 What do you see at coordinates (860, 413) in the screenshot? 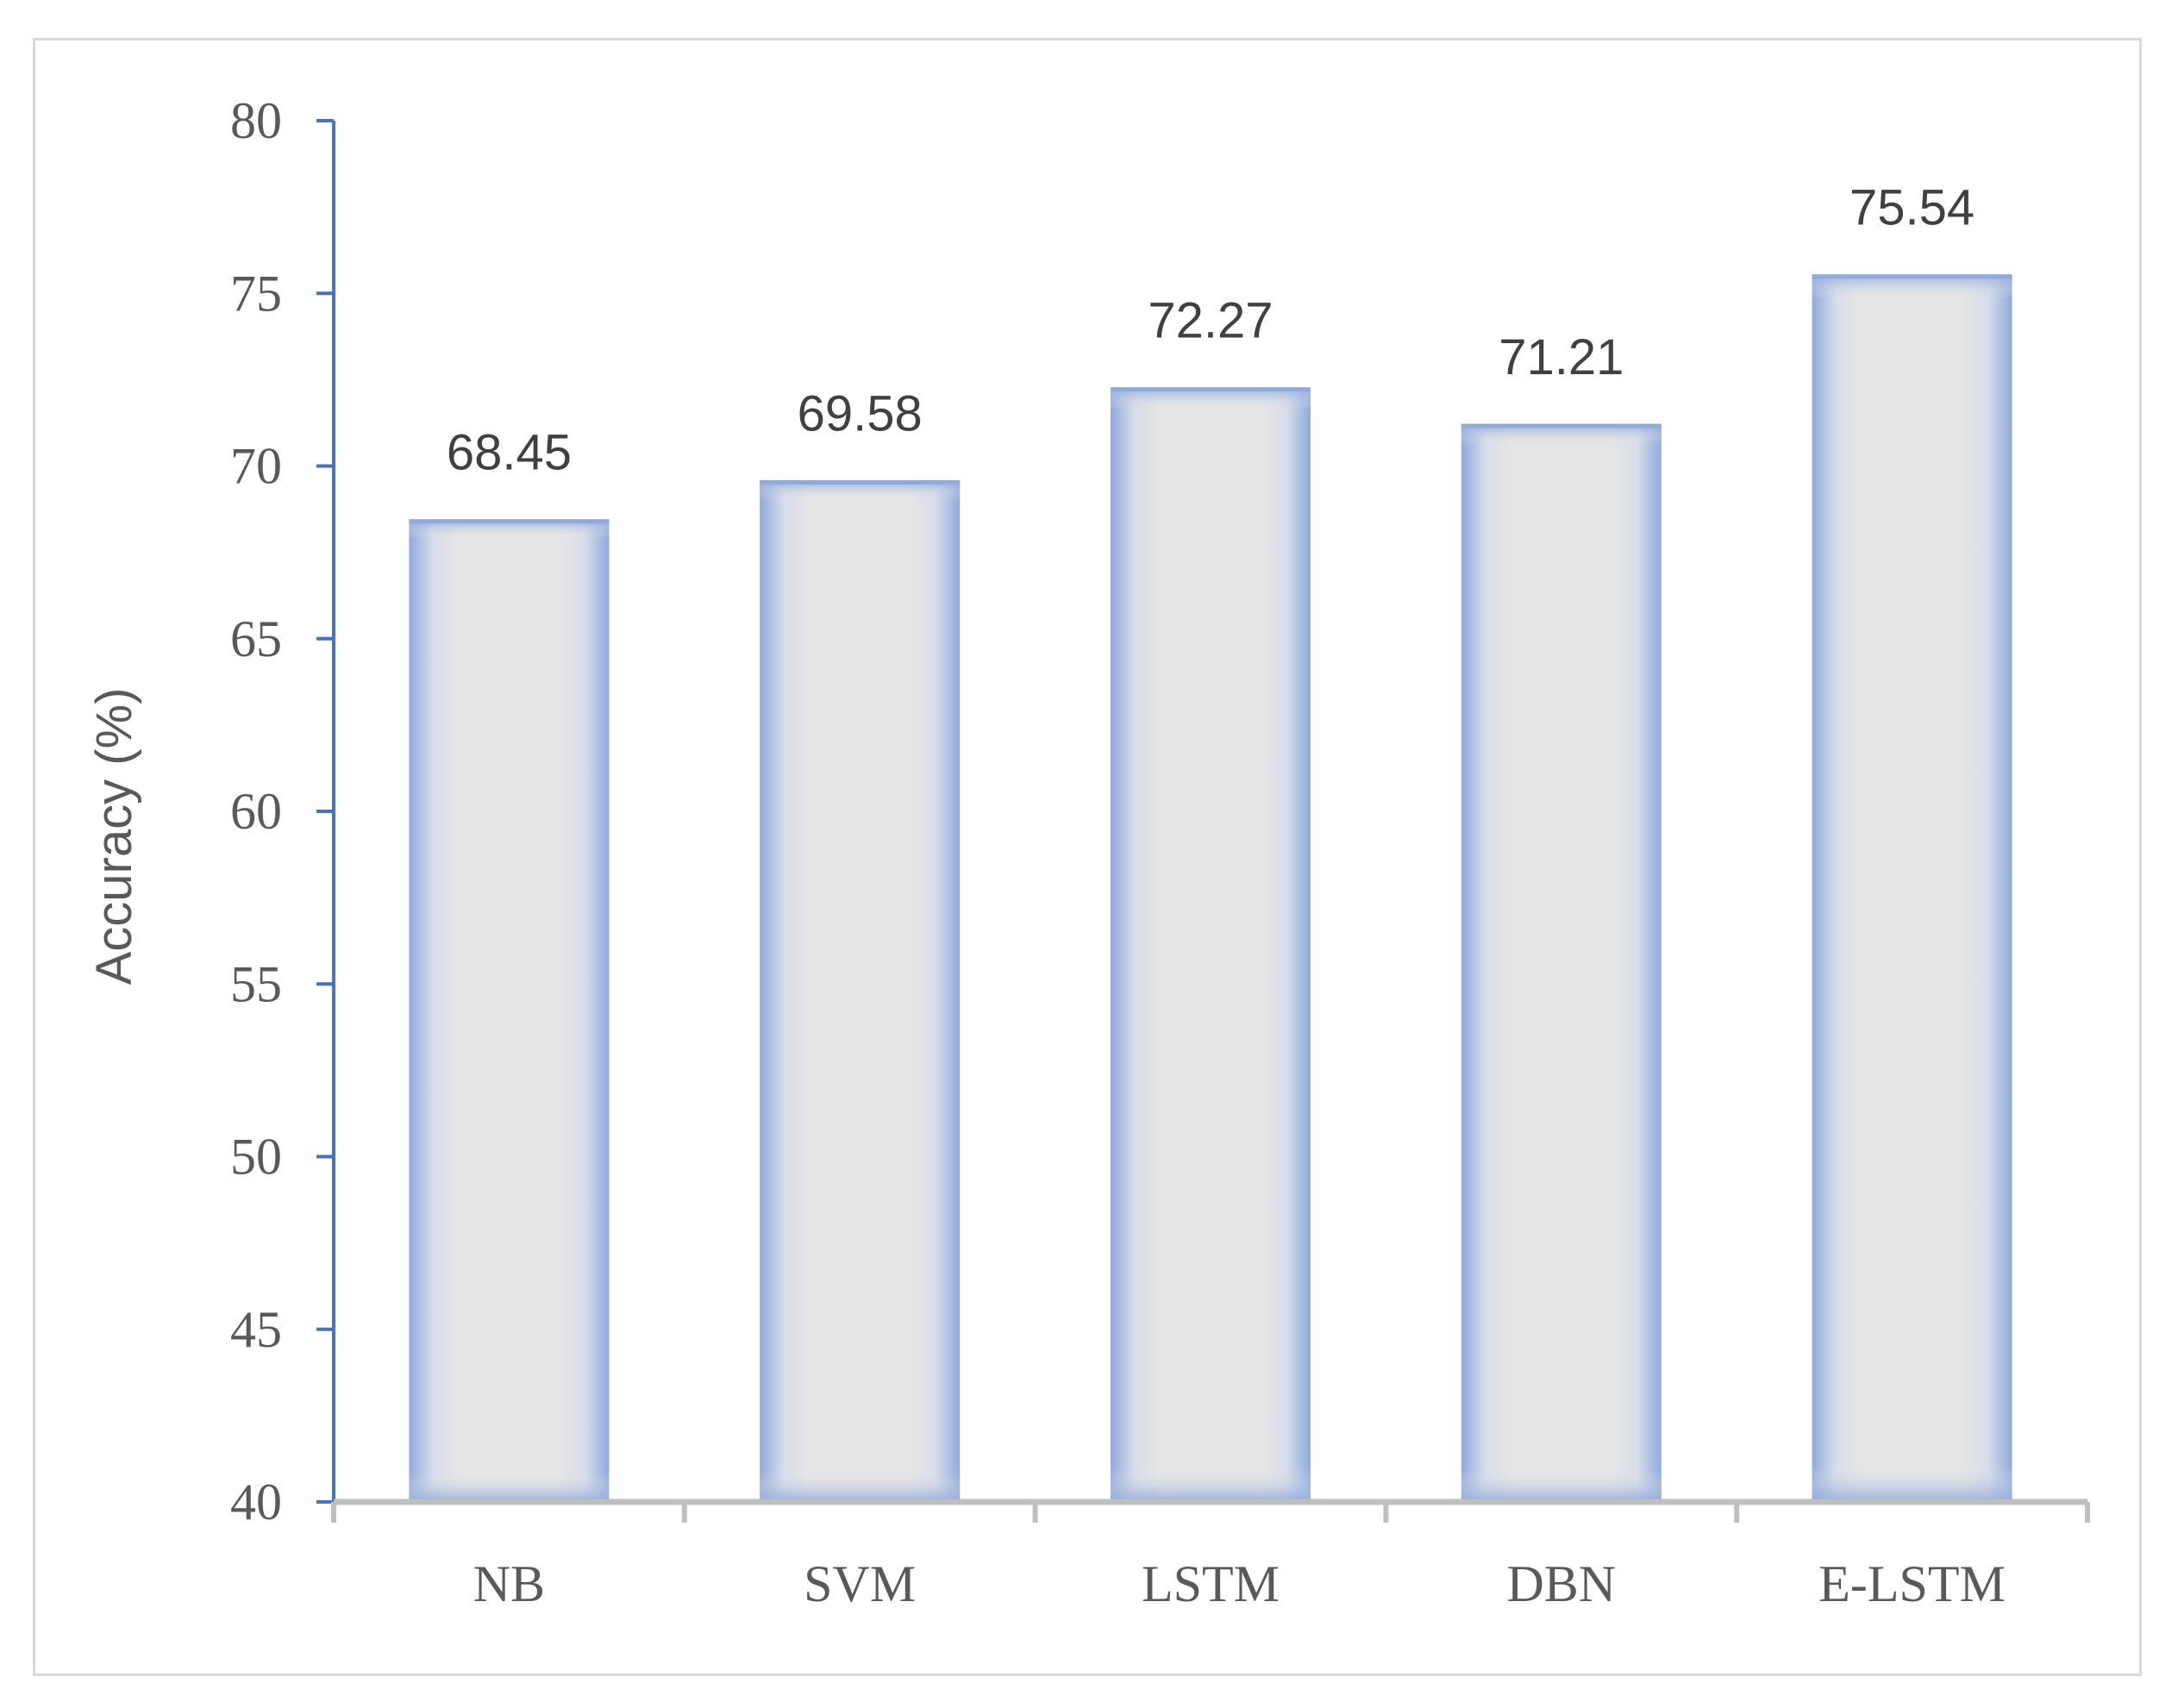
I see `data-label-svm: 69.58` at bounding box center [860, 413].